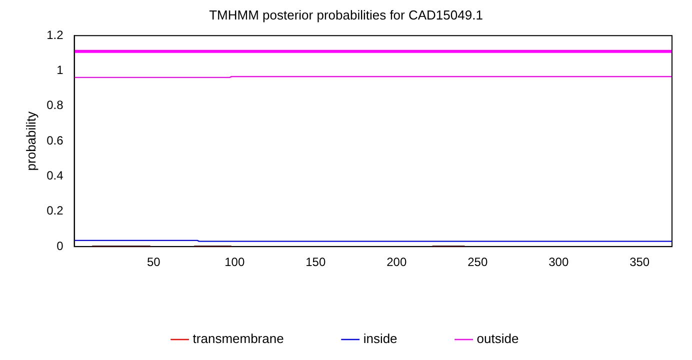 The height and width of the screenshot is (360, 692). What do you see at coordinates (234, 262) in the screenshot?
I see `x-tick-label: 100` at bounding box center [234, 262].